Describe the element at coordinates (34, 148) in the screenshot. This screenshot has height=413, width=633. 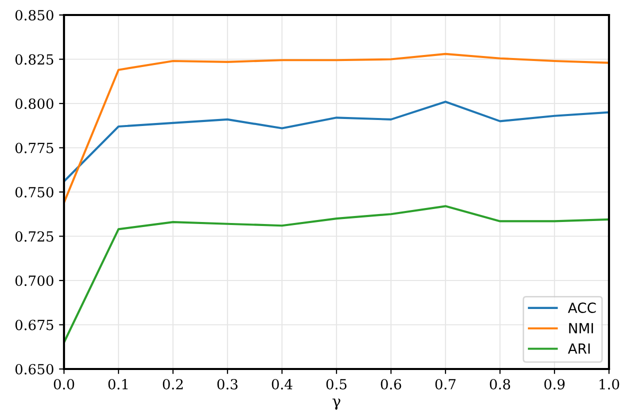
I see `y-tick-label: 0.775` at that location.